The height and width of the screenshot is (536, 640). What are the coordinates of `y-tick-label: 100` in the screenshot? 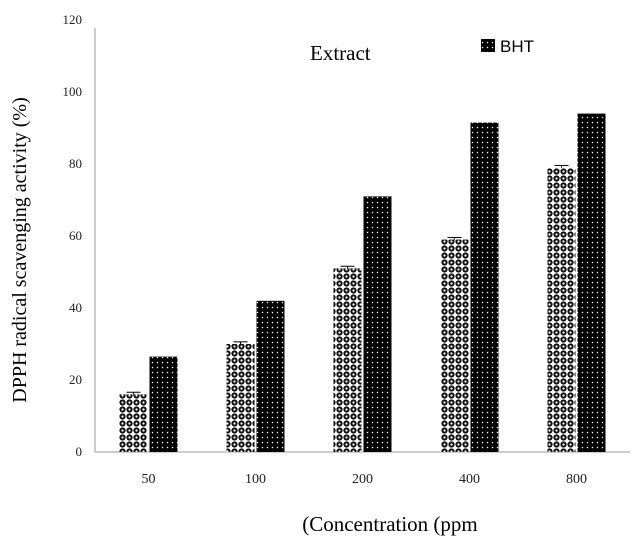 It's located at (73, 91).